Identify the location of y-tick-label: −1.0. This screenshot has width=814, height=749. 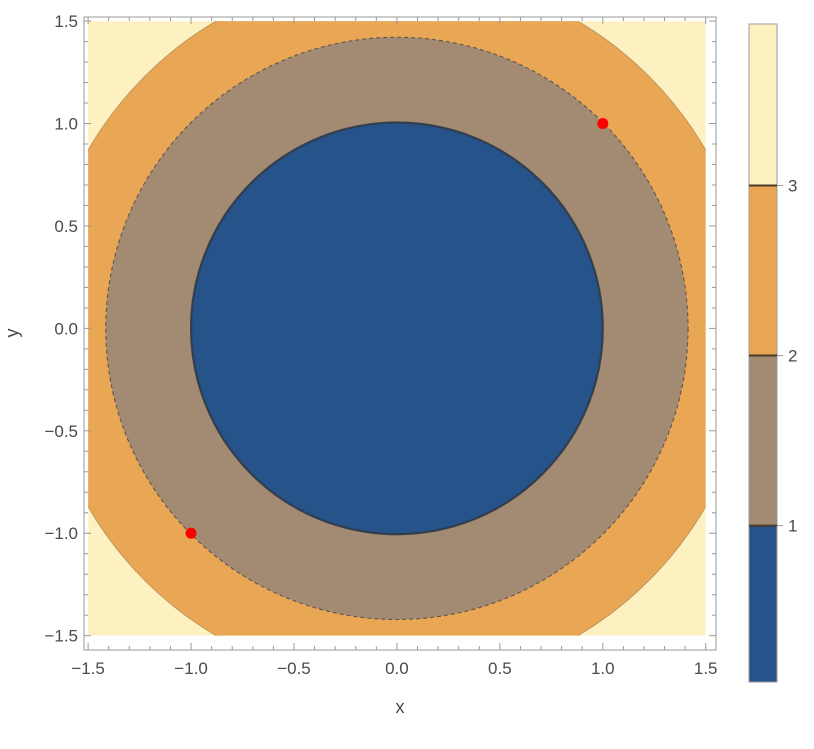
(61, 533).